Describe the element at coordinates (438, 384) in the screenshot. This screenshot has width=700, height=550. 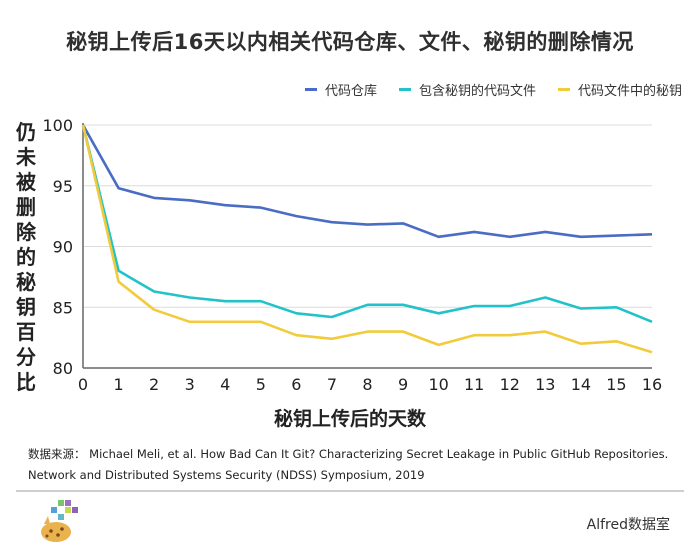
I see `x-tick-label: 10` at that location.